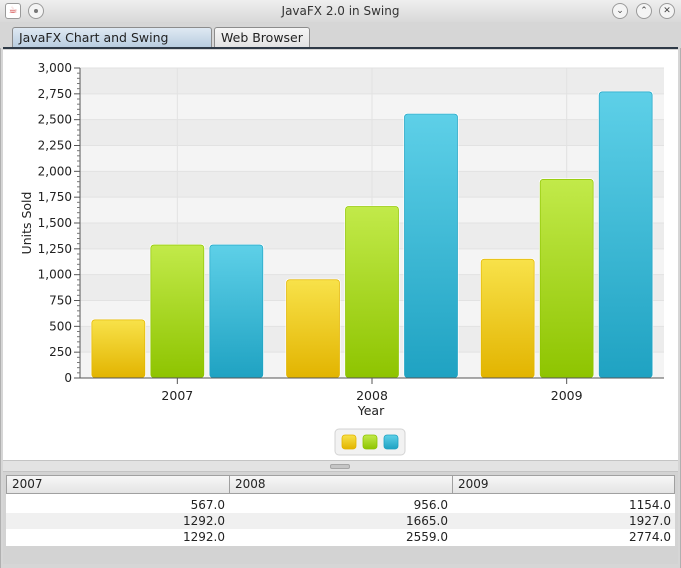 This screenshot has height=568, width=681. I want to click on tab-label: Web Browser, so click(262, 37).